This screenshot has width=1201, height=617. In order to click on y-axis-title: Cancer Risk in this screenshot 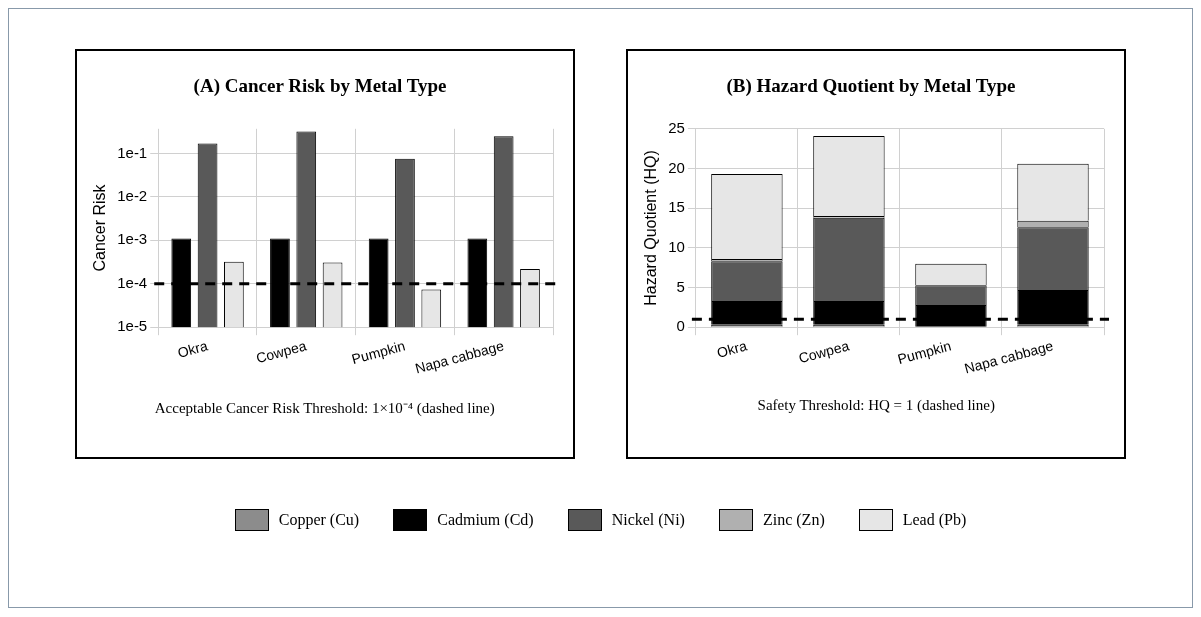, I will do `click(99, 227)`.